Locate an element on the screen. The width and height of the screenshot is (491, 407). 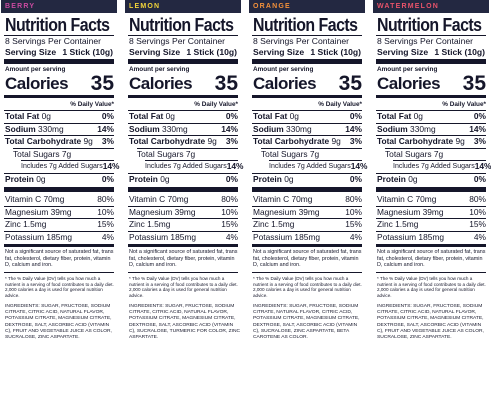
row-sodium: Sodium 330mg 14% is located at coordinates (183, 130).